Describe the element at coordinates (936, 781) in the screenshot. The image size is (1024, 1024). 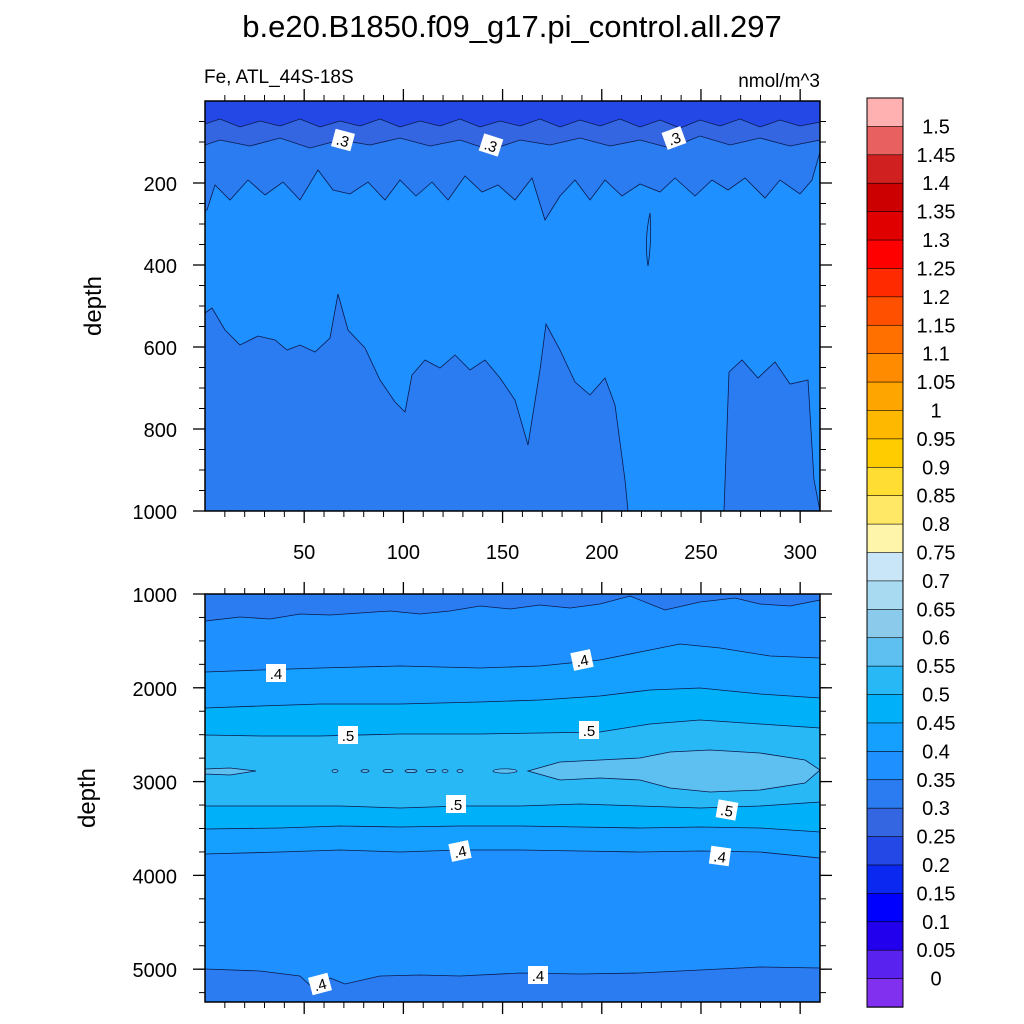
I see `colorbar-label: 0.35` at that location.